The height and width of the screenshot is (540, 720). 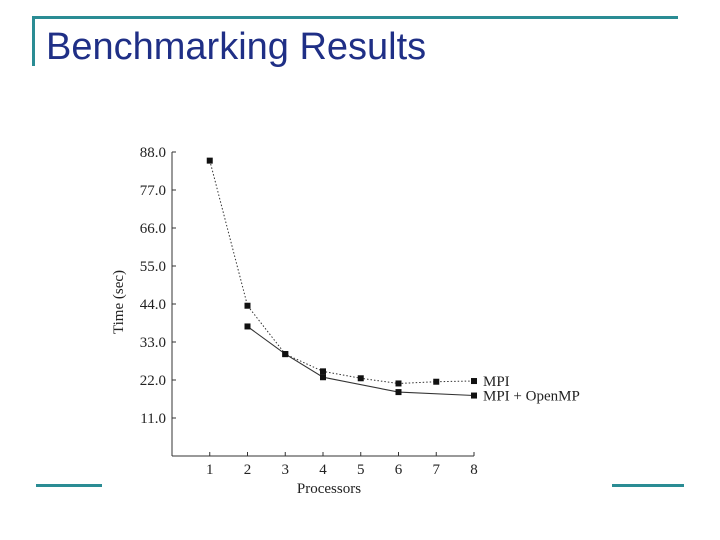 What do you see at coordinates (342, 465) in the screenshot?
I see `x-ticks: 1 2 3 4 5 6 7 8` at bounding box center [342, 465].